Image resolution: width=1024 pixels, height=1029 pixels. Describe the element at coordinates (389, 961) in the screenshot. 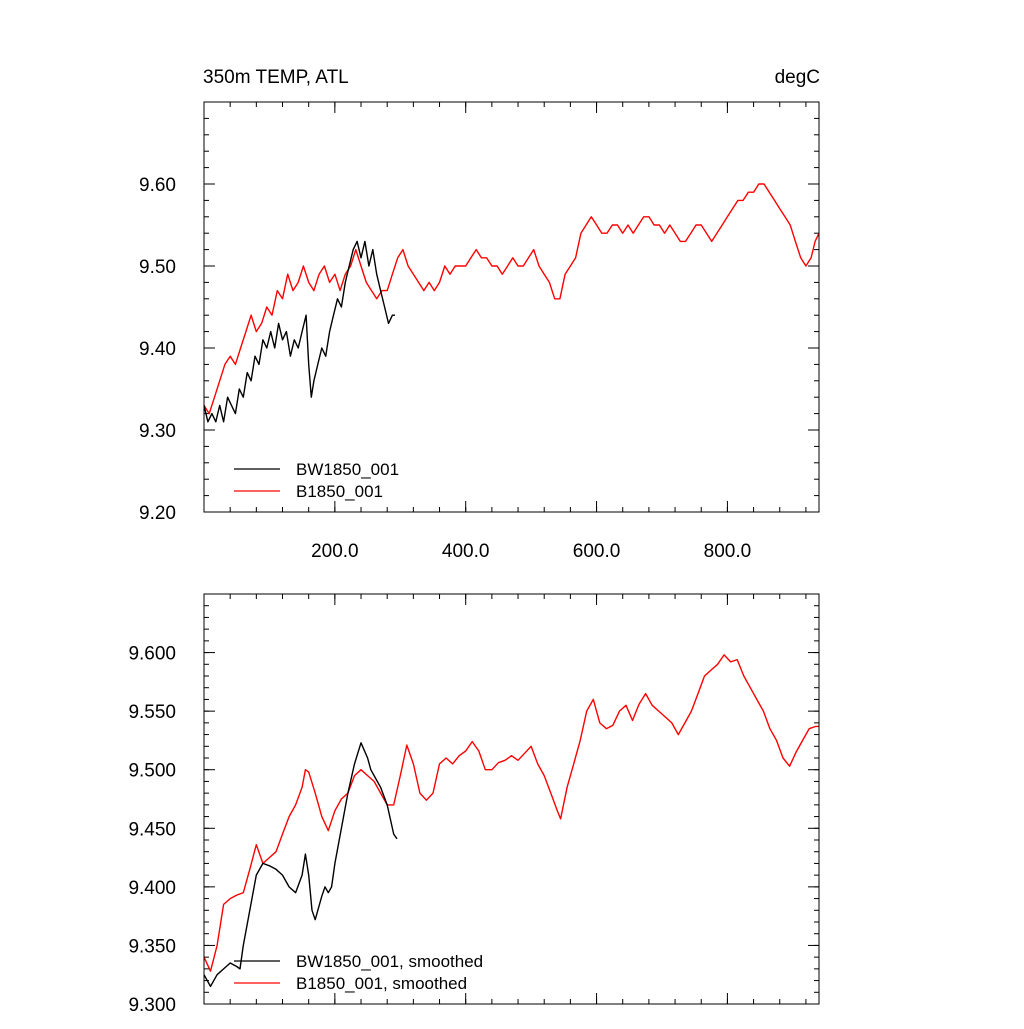

I see `legend-label-bw1850-smoothed: BW1850_001, smoothed` at that location.